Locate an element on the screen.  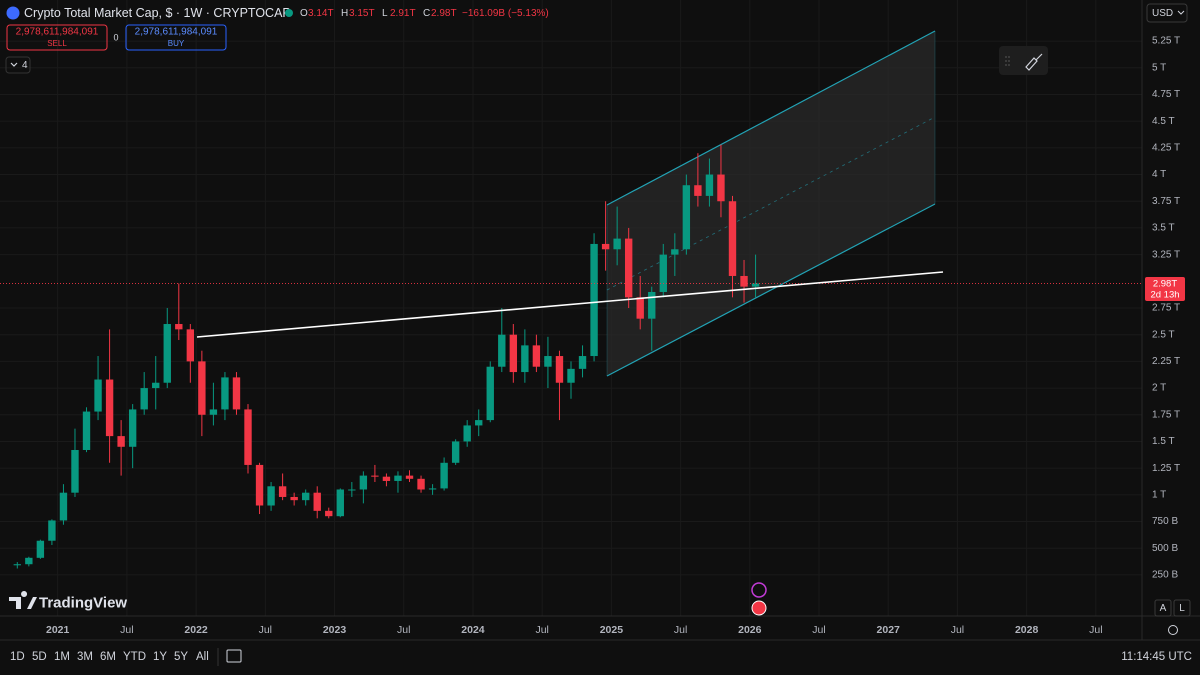
drawing-toolbar is located at coordinates (1023, 60).